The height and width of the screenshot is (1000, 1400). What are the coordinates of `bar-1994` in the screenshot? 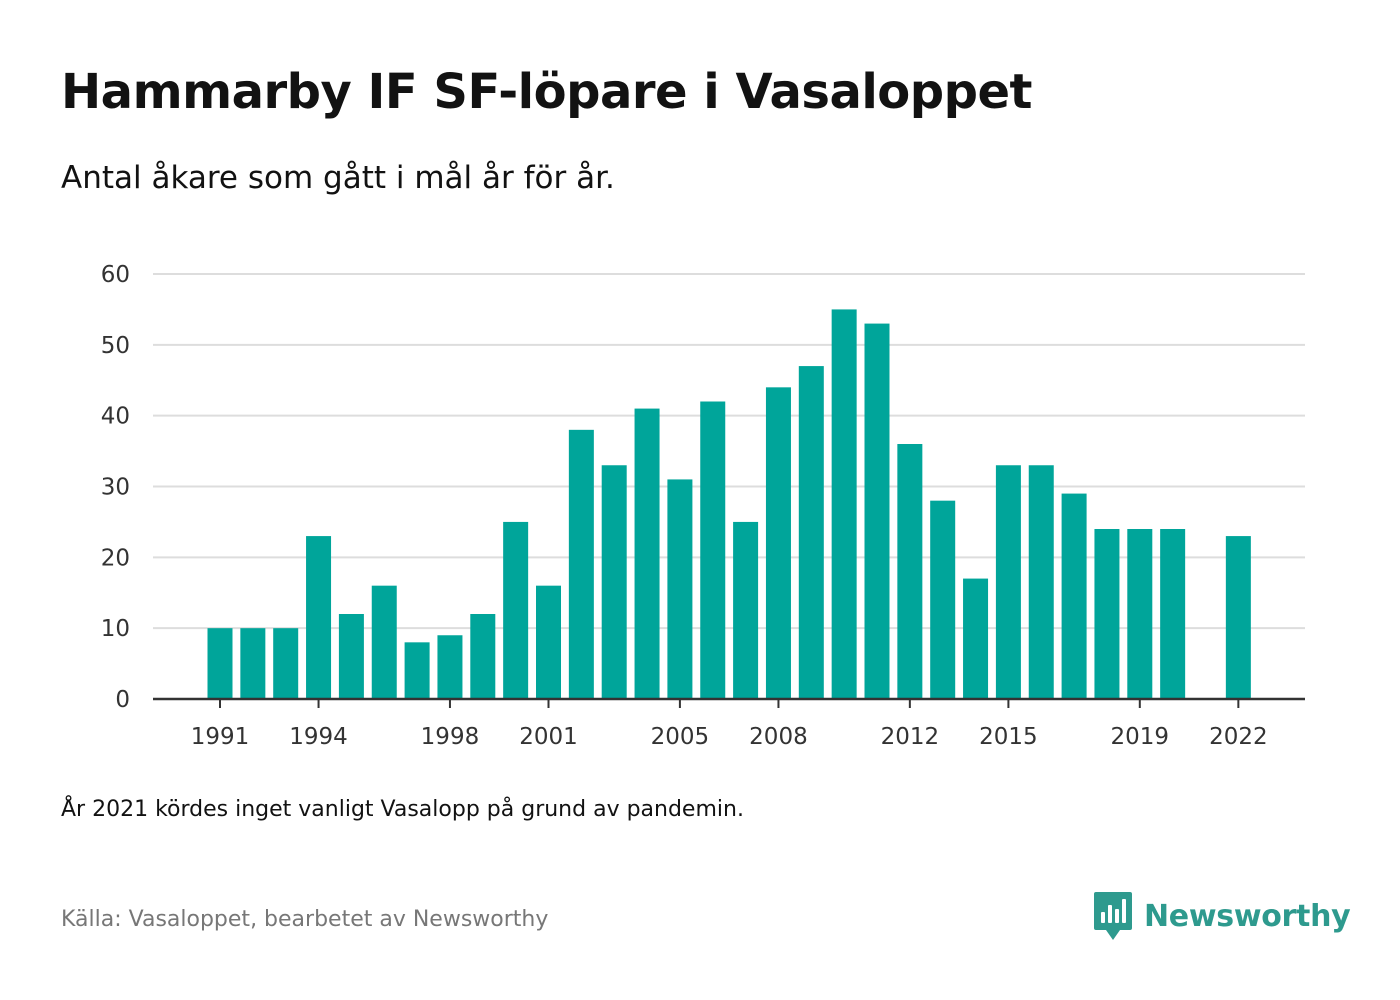 It's located at (319, 617).